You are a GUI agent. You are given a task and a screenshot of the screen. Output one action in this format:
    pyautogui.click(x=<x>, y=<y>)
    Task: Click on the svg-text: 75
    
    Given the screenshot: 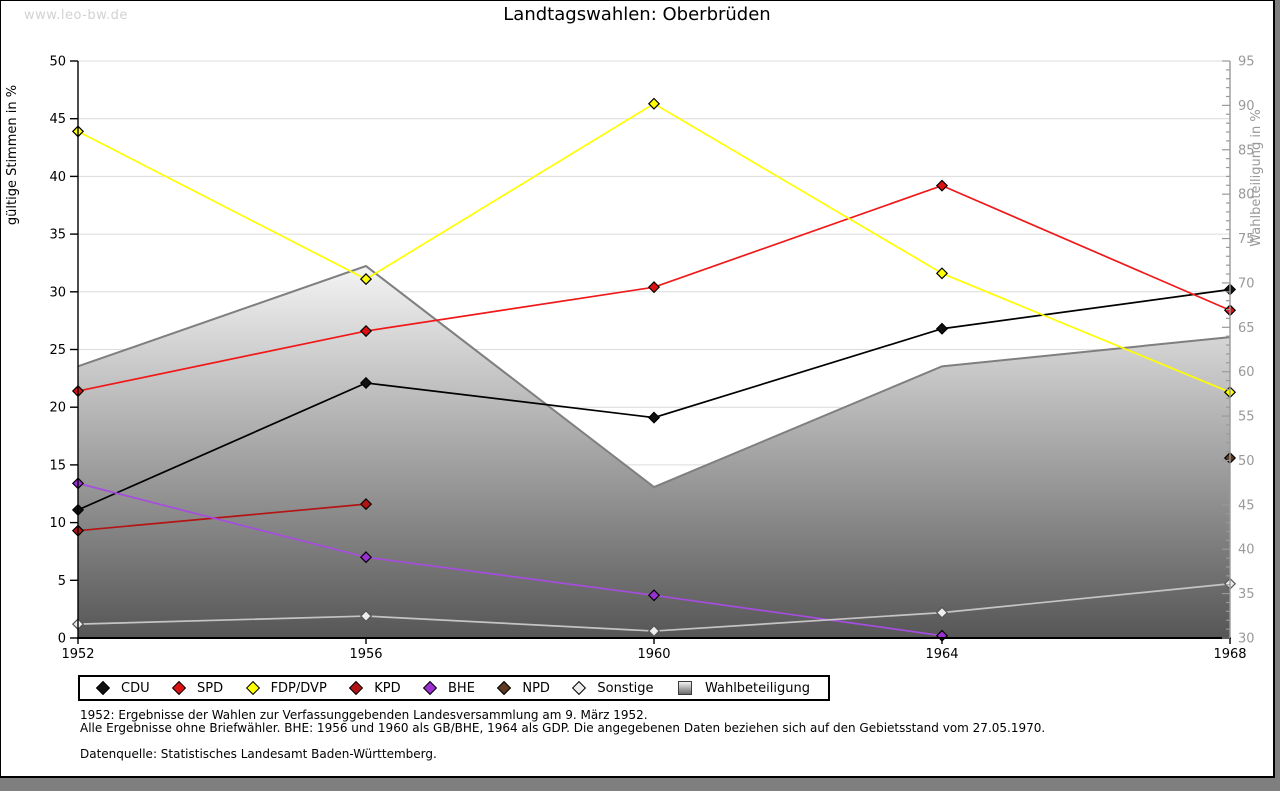 What is the action you would take?
    pyautogui.click(x=1246, y=239)
    